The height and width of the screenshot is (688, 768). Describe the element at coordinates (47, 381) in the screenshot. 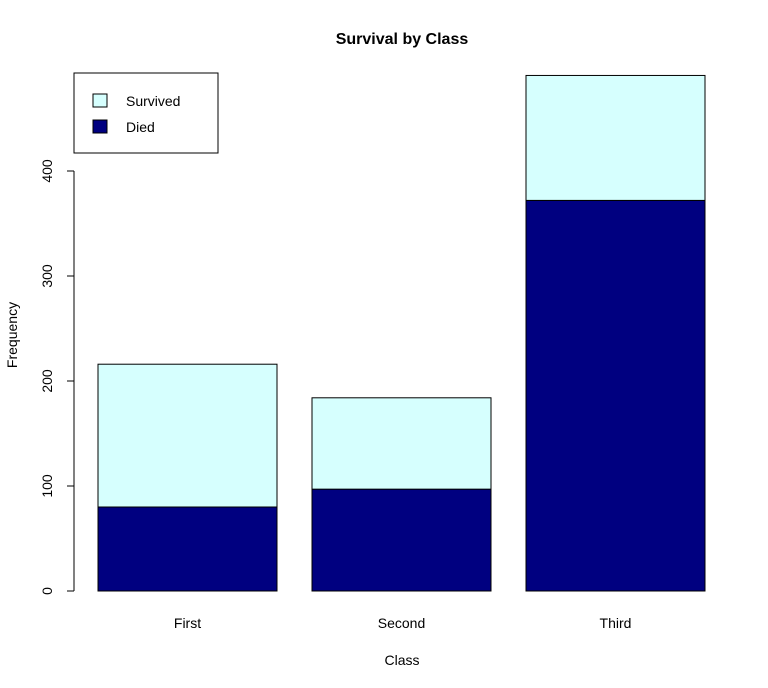

I see `y-tick-label-200: 200` at that location.